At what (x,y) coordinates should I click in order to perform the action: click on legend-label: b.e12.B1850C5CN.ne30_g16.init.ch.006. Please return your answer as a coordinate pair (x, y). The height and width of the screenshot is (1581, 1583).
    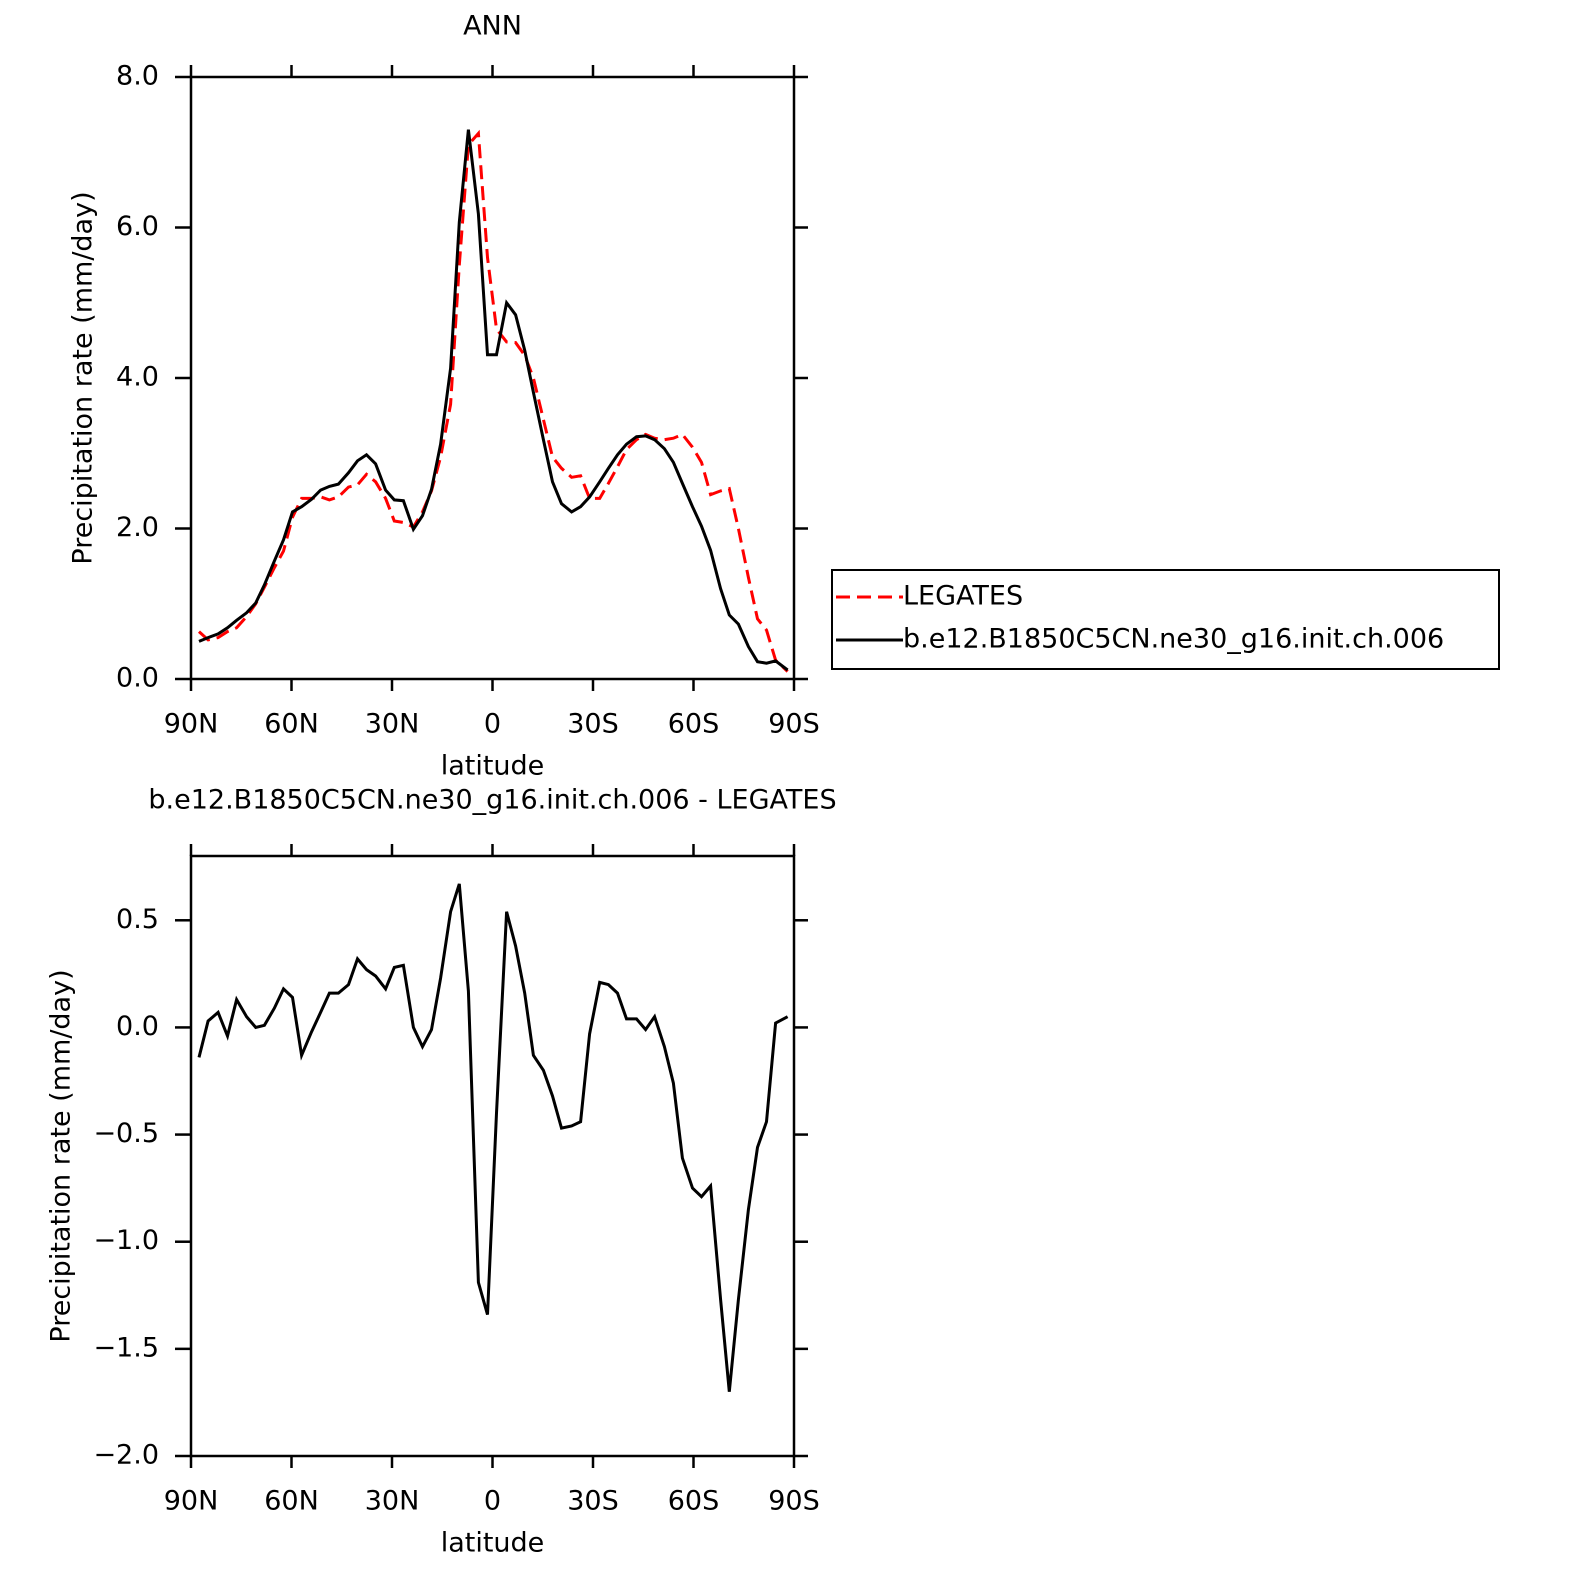
    Looking at the image, I should click on (1173, 639).